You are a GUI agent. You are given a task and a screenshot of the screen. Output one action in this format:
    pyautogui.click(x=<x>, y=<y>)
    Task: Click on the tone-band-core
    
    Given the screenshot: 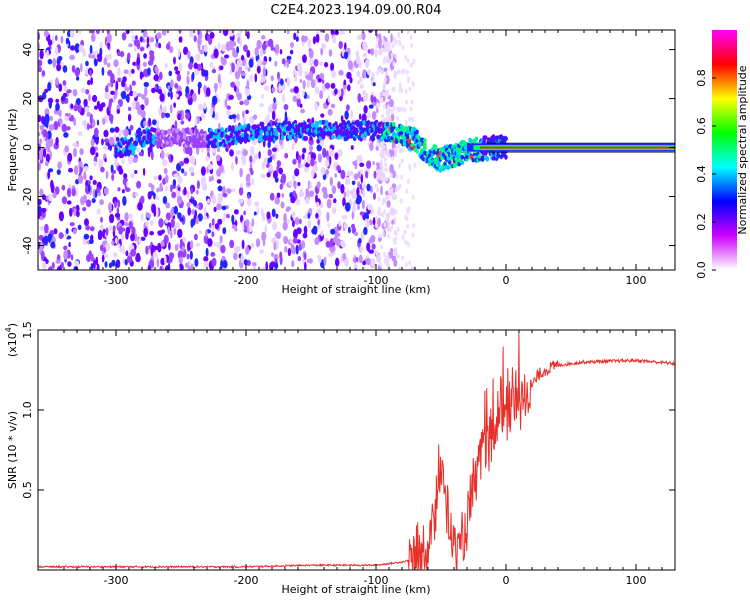 What is the action you would take?
    pyautogui.click(x=577, y=147)
    